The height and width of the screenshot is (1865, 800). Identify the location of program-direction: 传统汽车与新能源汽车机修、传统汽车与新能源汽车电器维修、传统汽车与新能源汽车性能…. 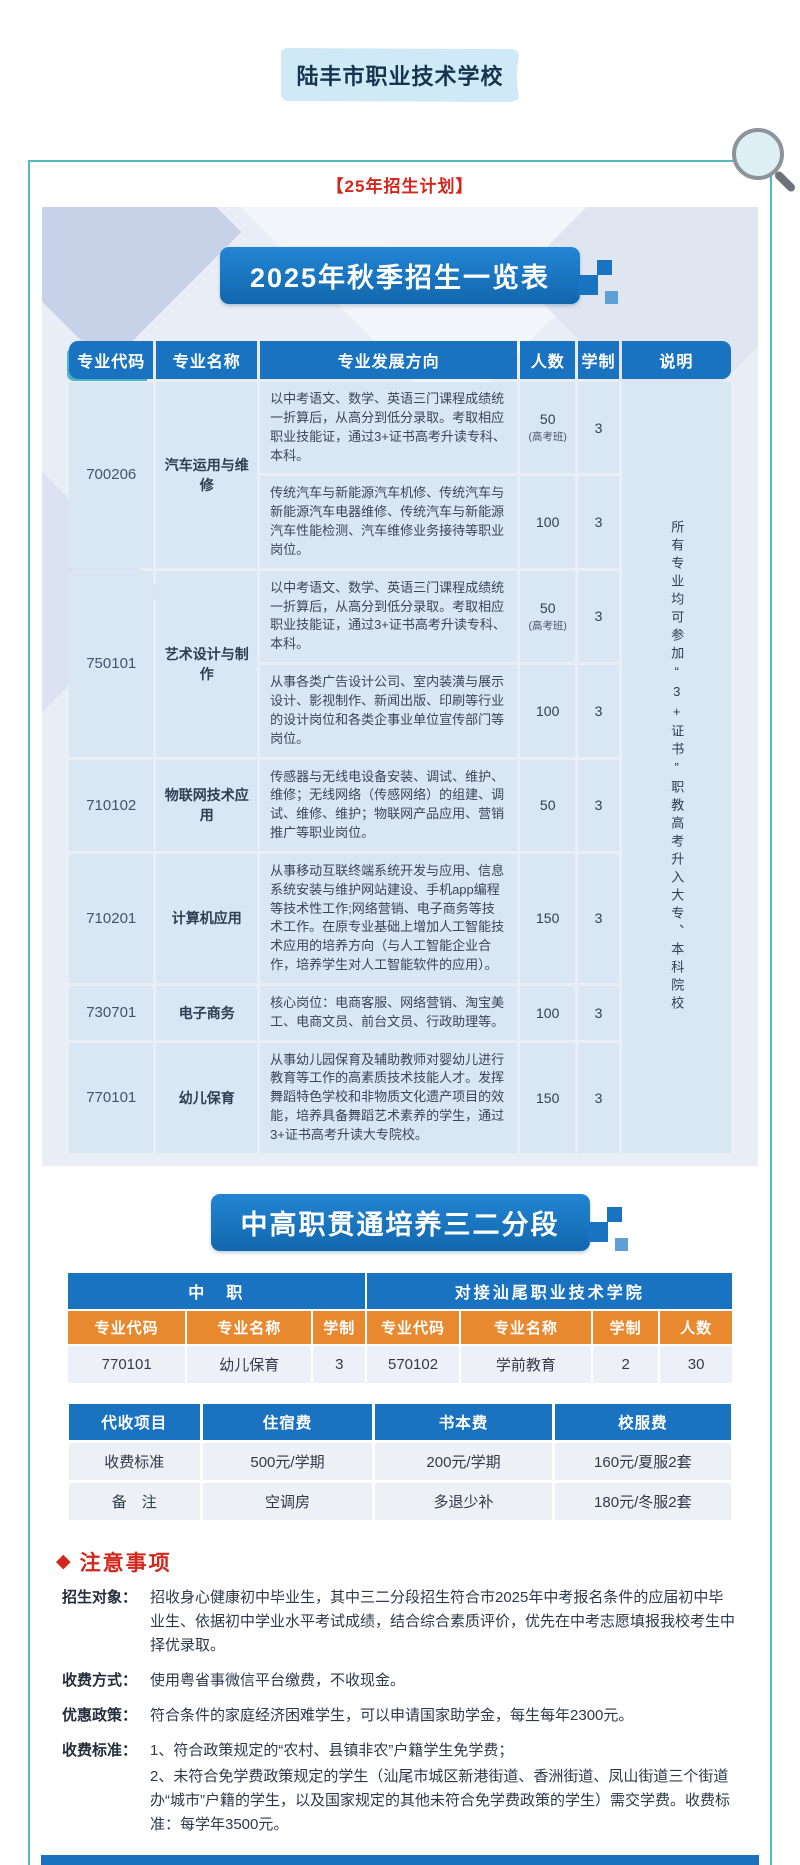
(389, 522).